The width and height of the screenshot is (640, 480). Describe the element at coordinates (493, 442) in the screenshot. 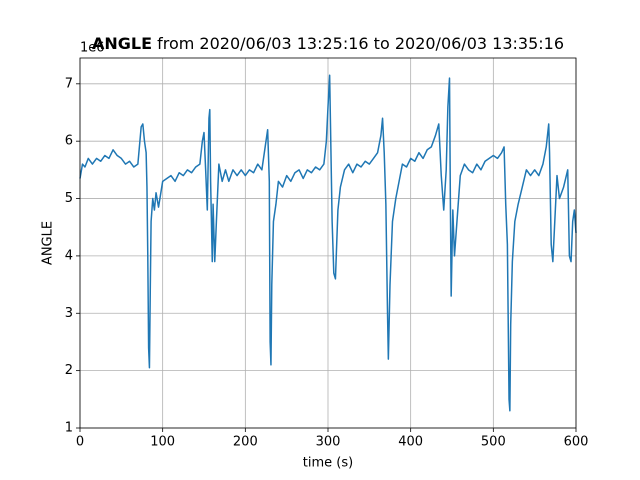

I see `x-tick-label: 500` at that location.